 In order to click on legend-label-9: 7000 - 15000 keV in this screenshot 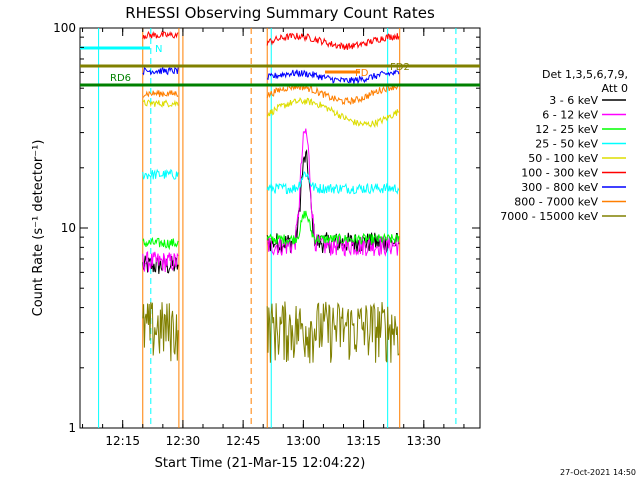, I will do `click(549, 216)`.